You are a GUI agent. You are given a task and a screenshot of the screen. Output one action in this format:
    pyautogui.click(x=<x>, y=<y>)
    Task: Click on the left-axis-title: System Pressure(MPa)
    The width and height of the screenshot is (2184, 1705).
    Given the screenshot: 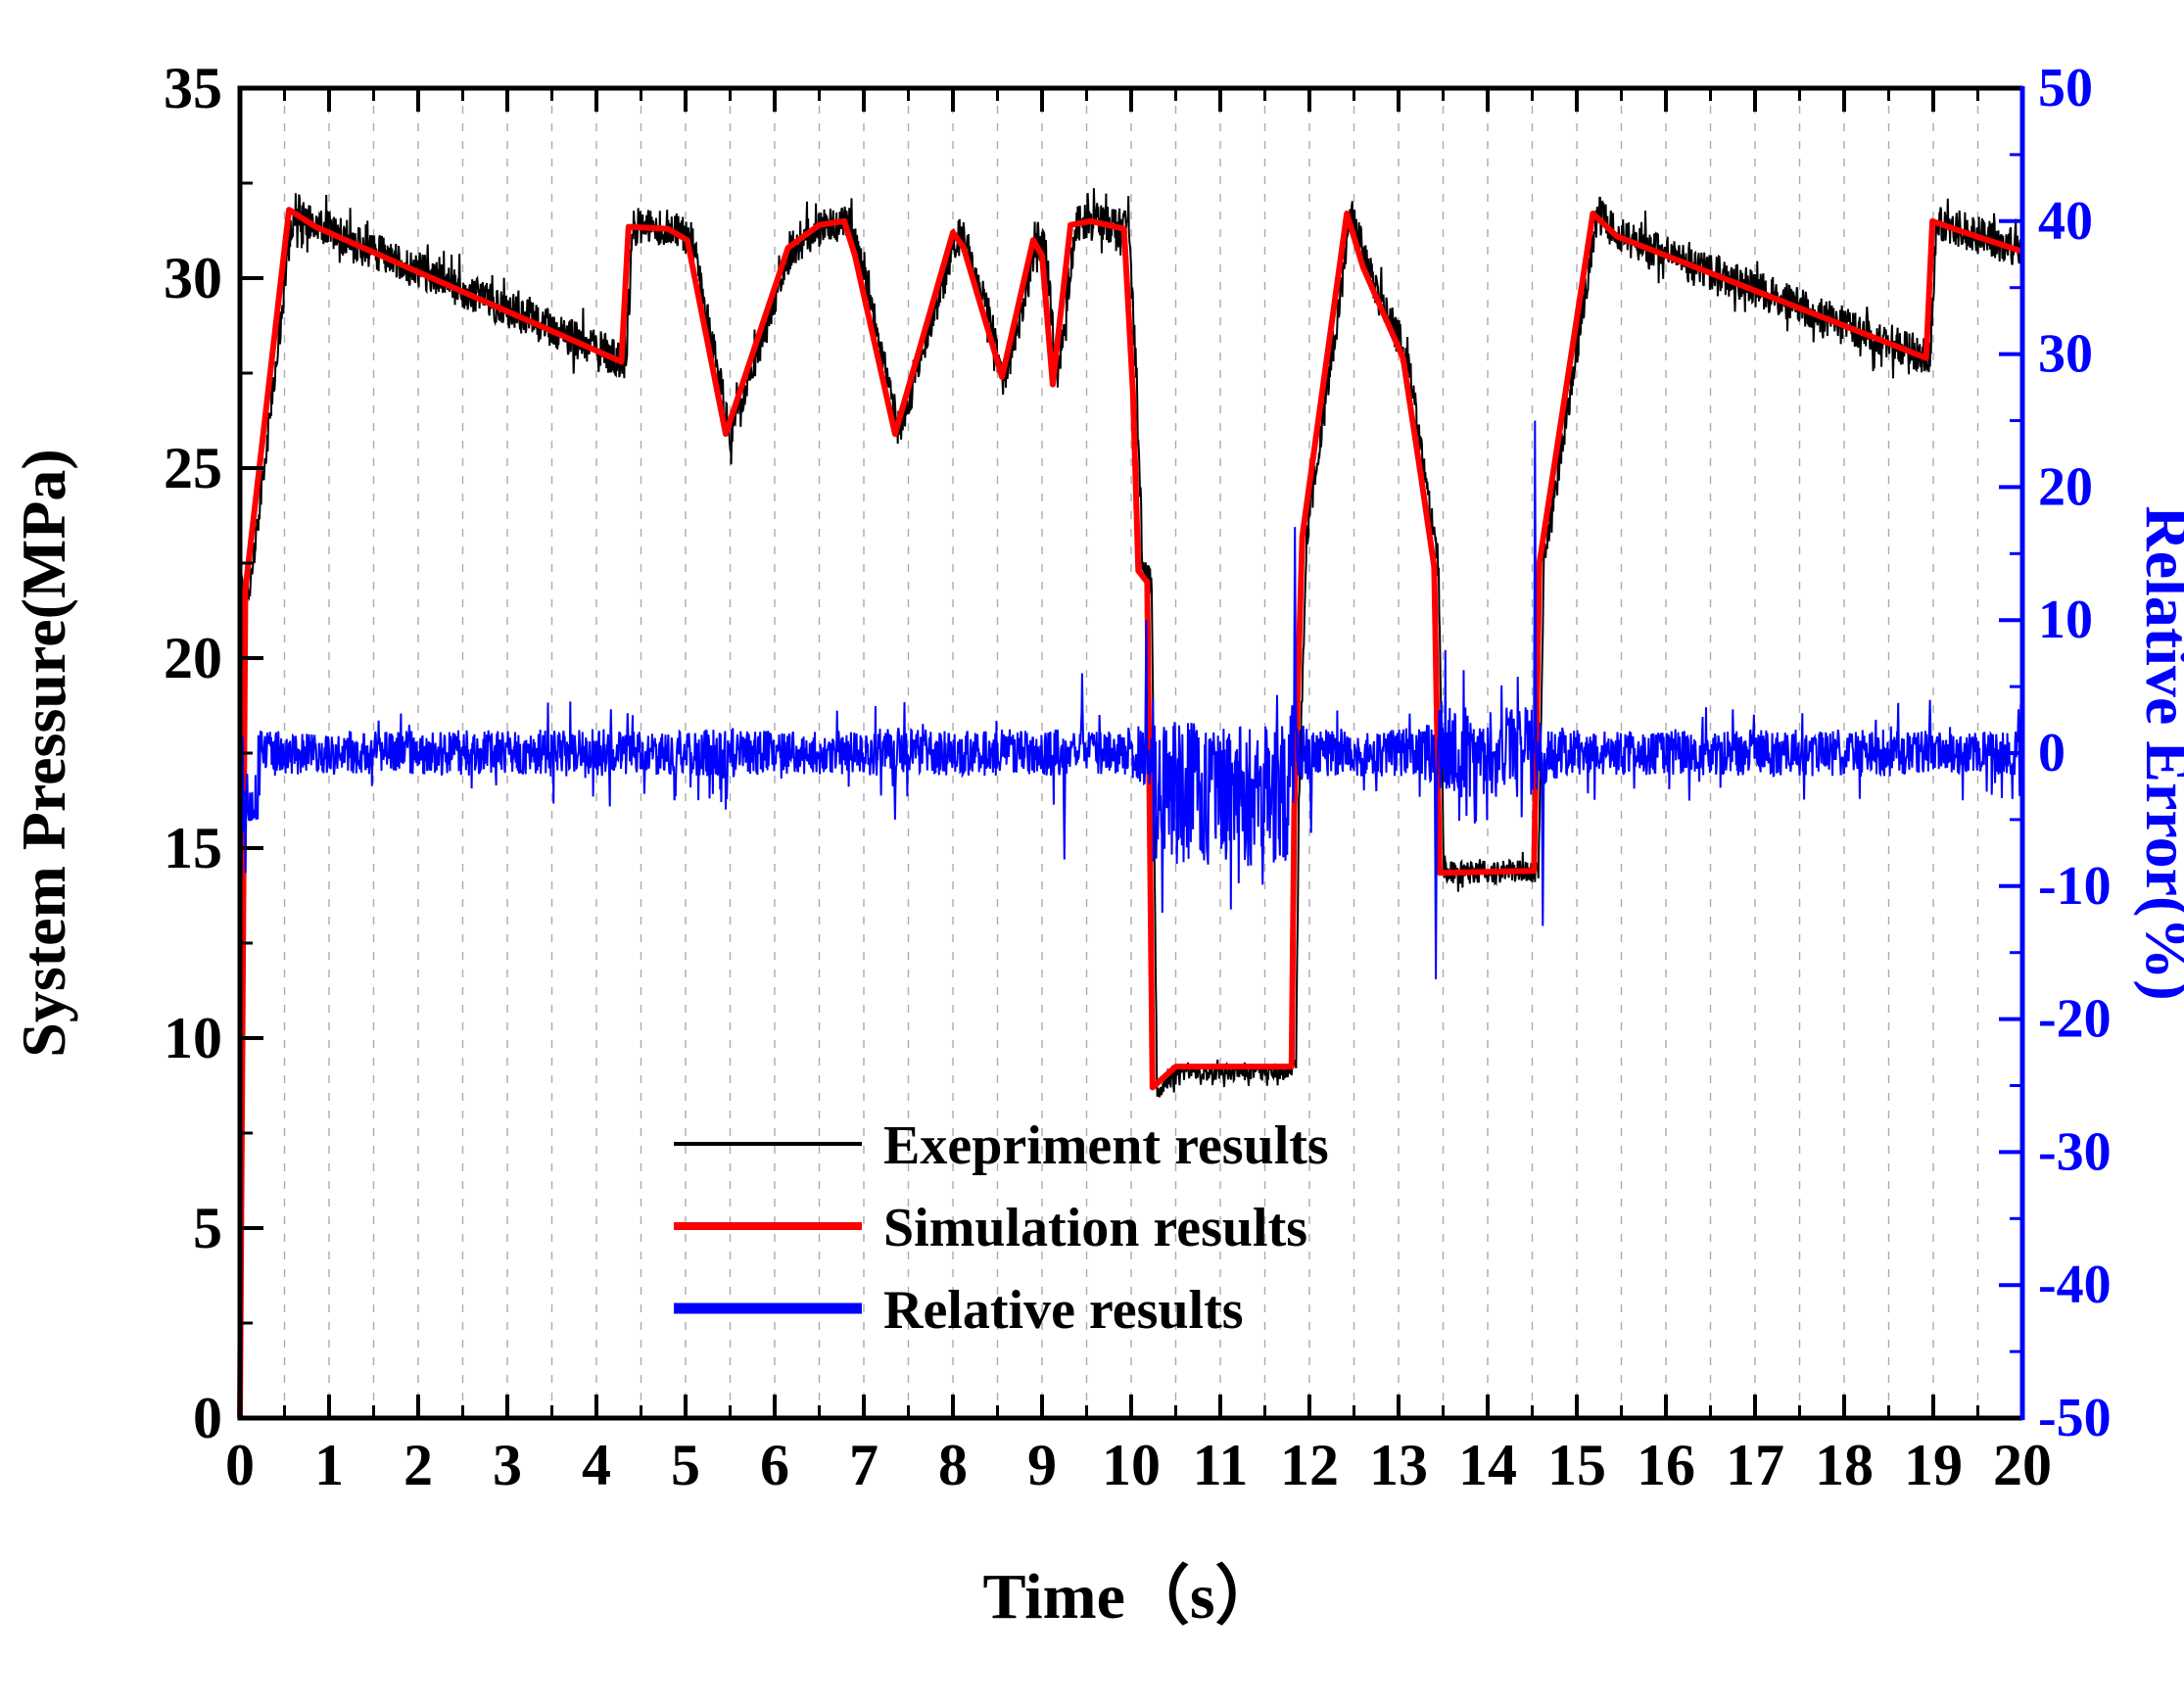 What is the action you would take?
    pyautogui.click(x=43, y=753)
    